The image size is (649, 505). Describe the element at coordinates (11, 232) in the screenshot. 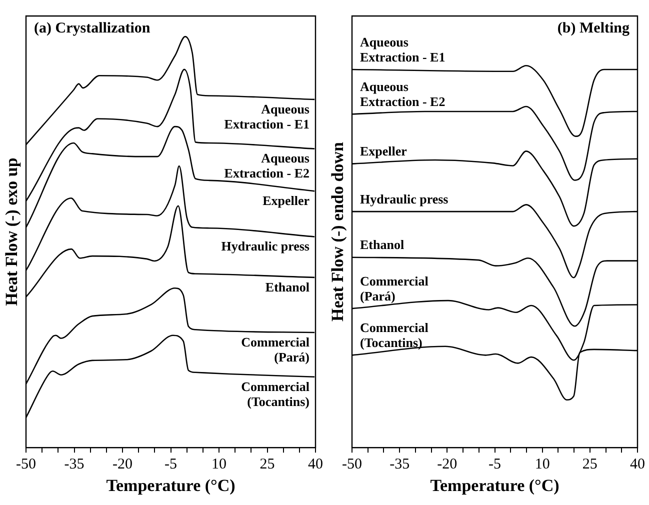

I see `y-axis-title: Heat Flow (-) exo up` at that location.